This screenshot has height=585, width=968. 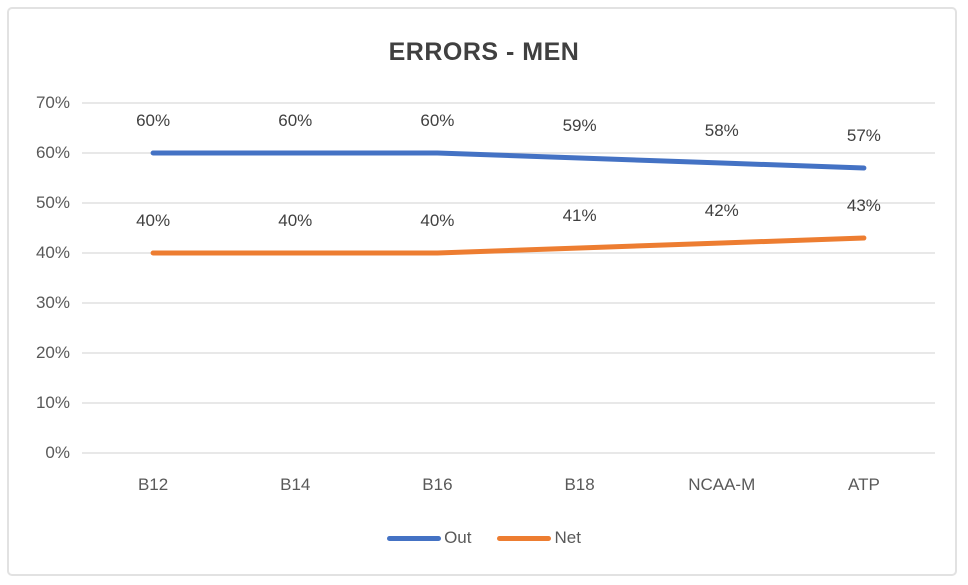 What do you see at coordinates (52, 102) in the screenshot?
I see `y-axis-tick-label: 70%` at bounding box center [52, 102].